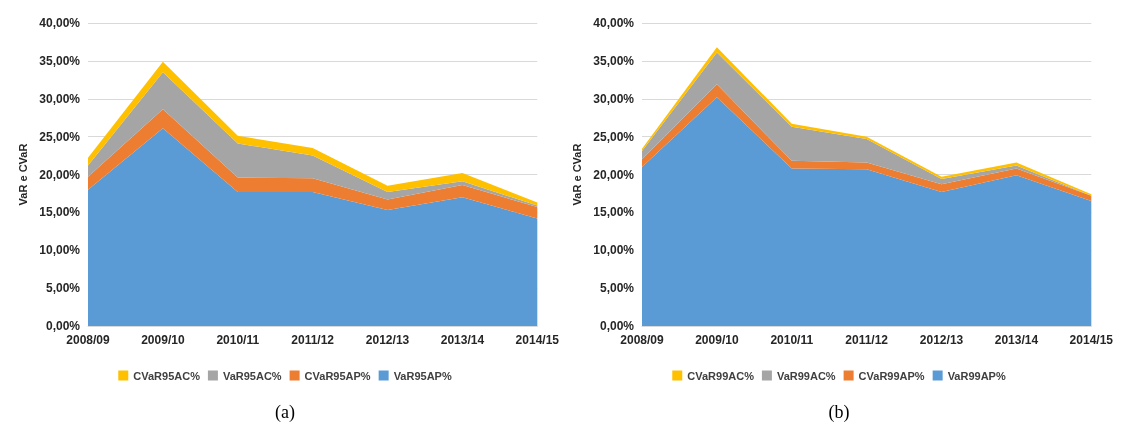 This screenshot has height=434, width=1125. I want to click on legend-label: CVaR95AP%, so click(337, 375).